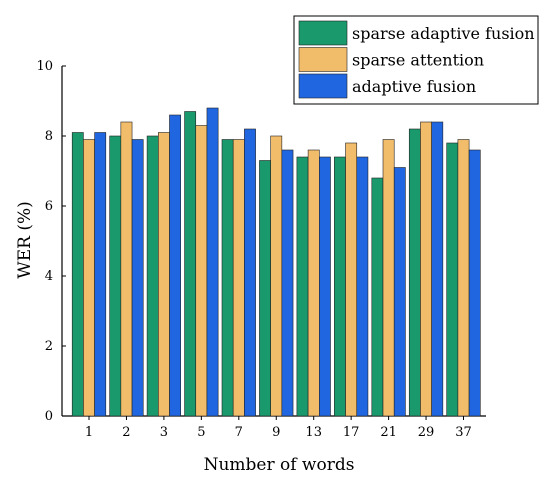  What do you see at coordinates (276, 432) in the screenshot?
I see `x-tick-label: 9` at bounding box center [276, 432].